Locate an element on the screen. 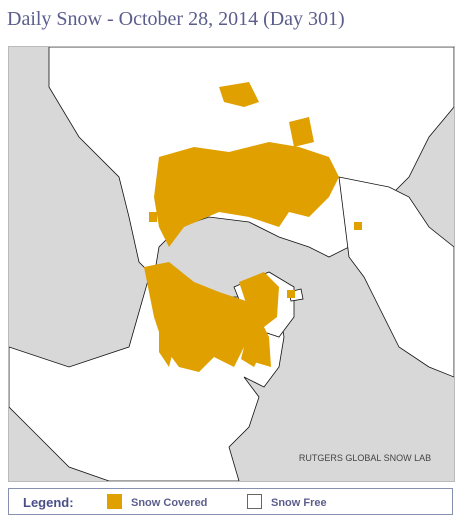 This screenshot has height=525, width=462. legend-label: Snow Covered is located at coordinates (169, 503).